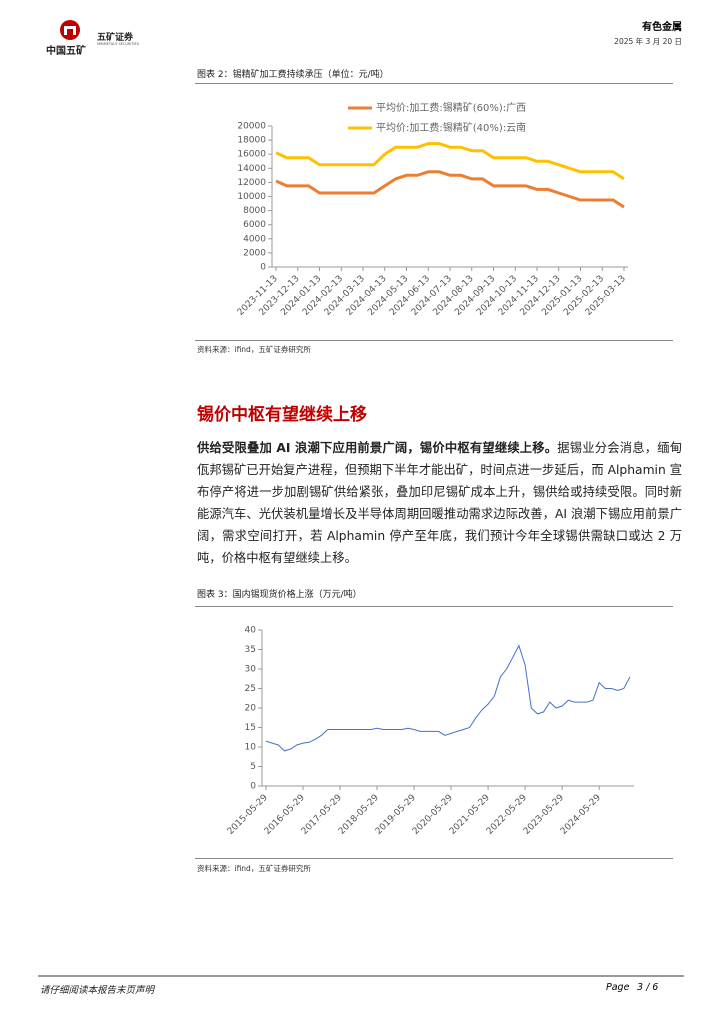 The image size is (724, 1024). Describe the element at coordinates (451, 107) in the screenshot. I see `legend-label: 平均价:加工费:锡精矿(60%):广西` at that location.